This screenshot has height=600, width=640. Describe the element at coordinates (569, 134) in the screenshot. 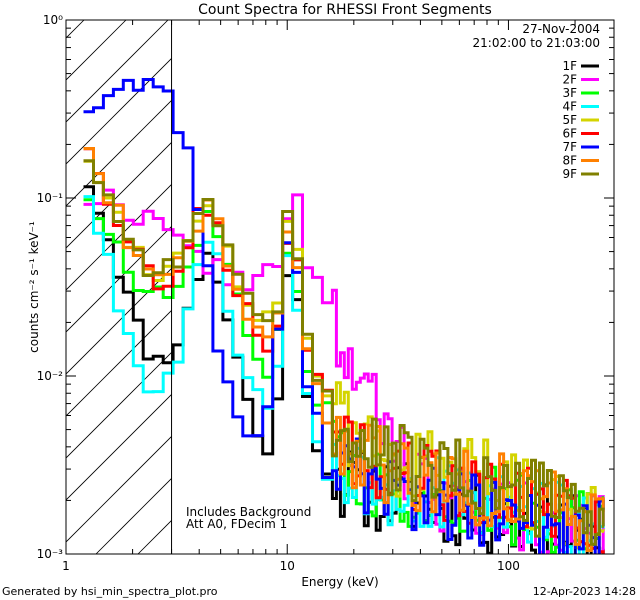

I see `legend-label-6F: 6F` at that location.